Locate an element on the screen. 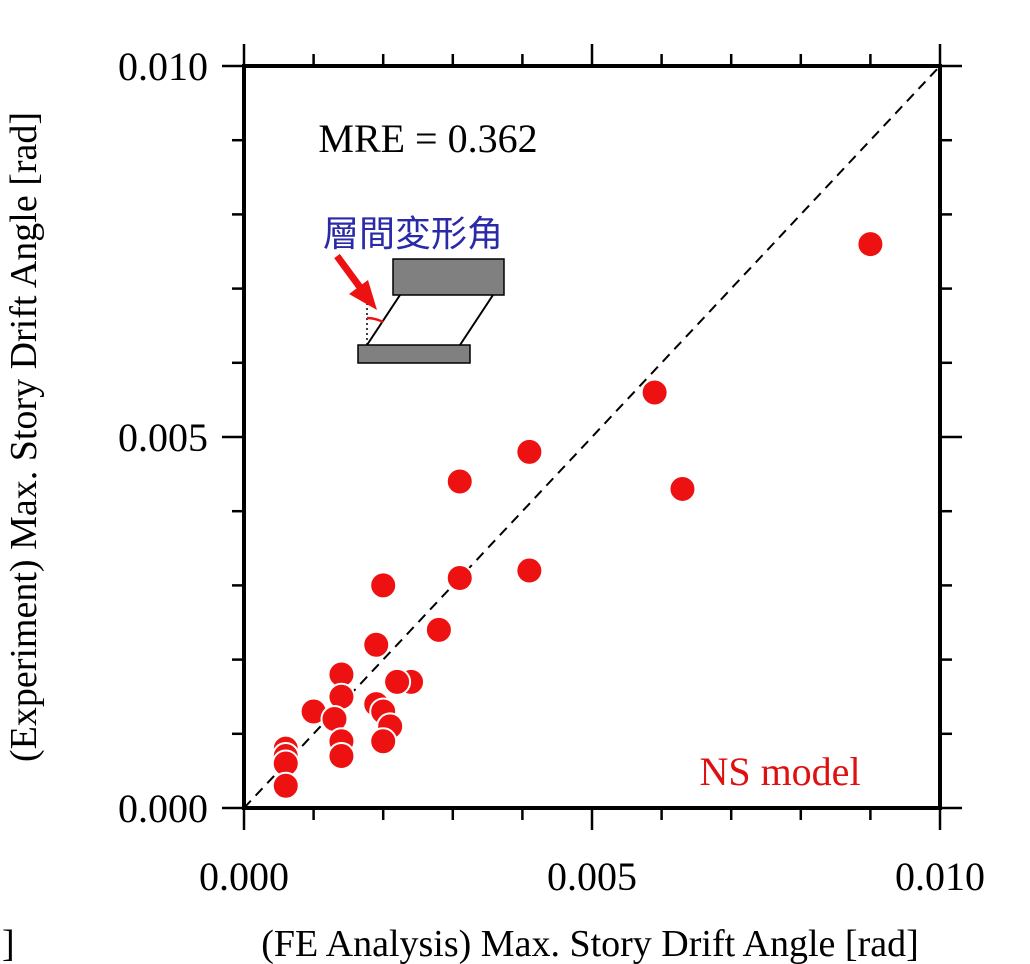  inset-angle-arc is located at coordinates (375, 320).